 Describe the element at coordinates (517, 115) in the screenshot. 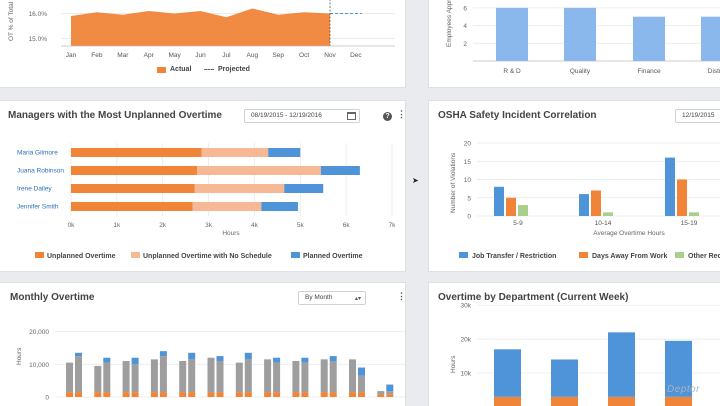

I see `osha-panel-title: OSHA Safety Incident Correlation` at that location.